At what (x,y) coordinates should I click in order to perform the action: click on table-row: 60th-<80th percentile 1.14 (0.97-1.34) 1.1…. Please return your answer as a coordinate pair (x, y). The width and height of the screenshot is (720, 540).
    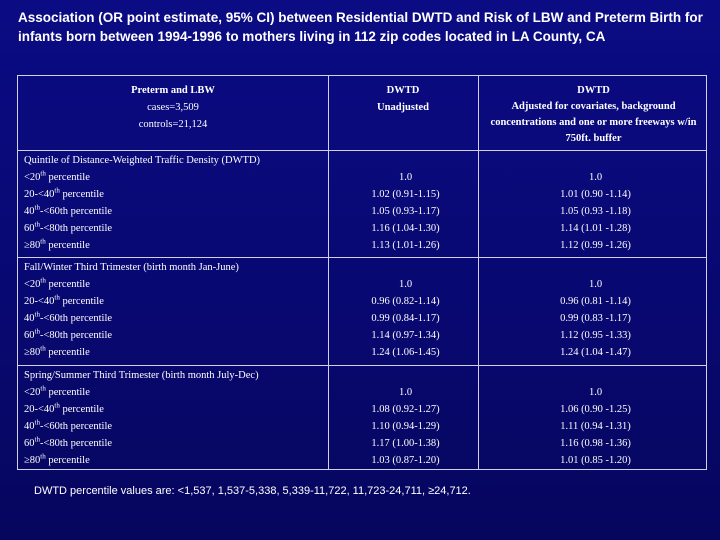
    Looking at the image, I should click on (362, 335).